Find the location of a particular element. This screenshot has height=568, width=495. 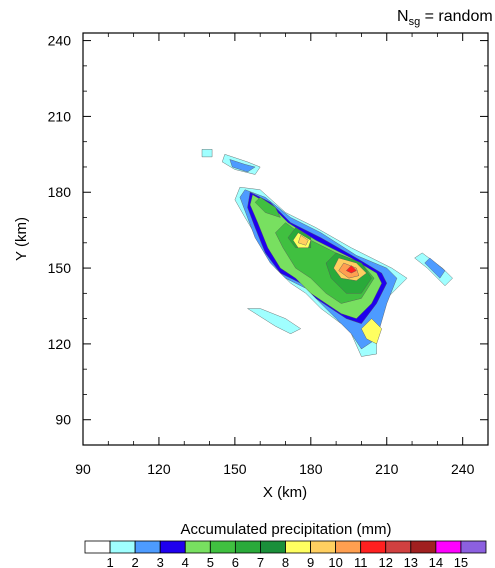

chart-title: Nsg = random is located at coordinates (445, 18).